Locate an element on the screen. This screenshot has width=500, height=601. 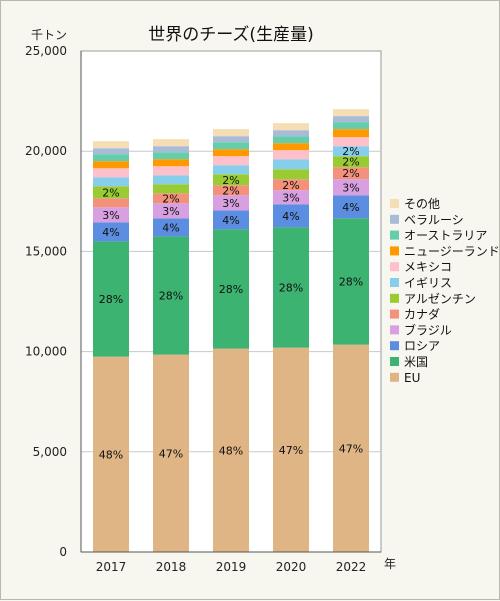
x-tick-label: 2017 is located at coordinates (111, 567).